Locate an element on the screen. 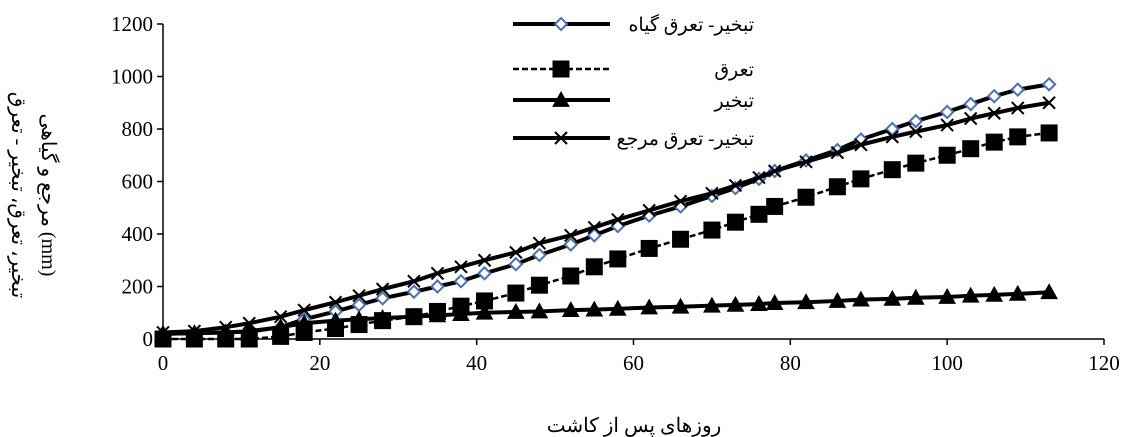 The image size is (1129, 437). x-tick-label: 120 is located at coordinates (1104, 363).